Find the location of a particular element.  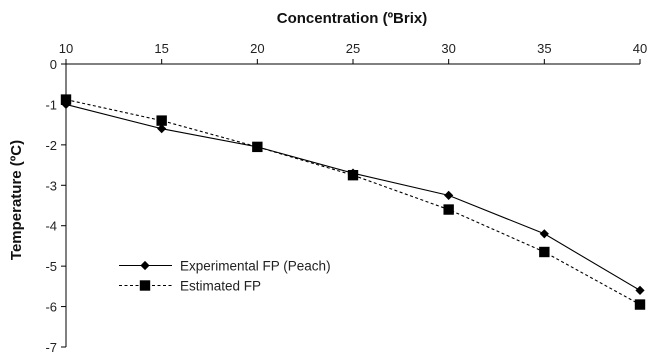

legend-label: Estimated FP is located at coordinates (220, 286).